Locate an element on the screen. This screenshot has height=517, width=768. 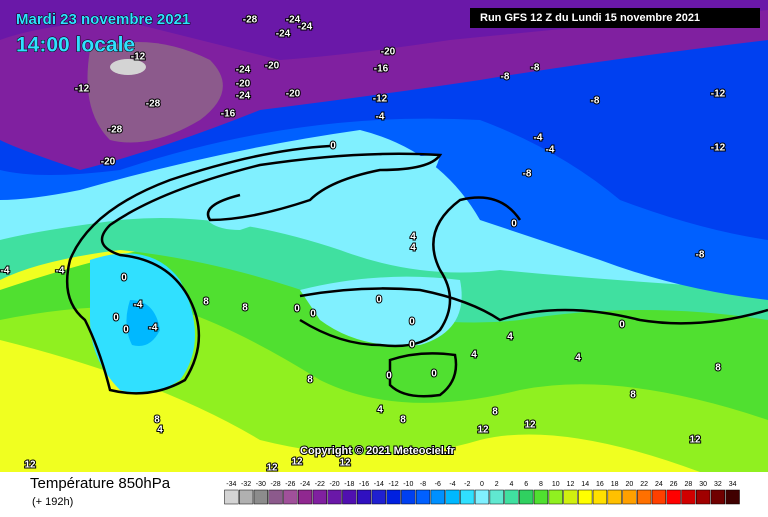
scale-label: -12 is located at coordinates (393, 484).